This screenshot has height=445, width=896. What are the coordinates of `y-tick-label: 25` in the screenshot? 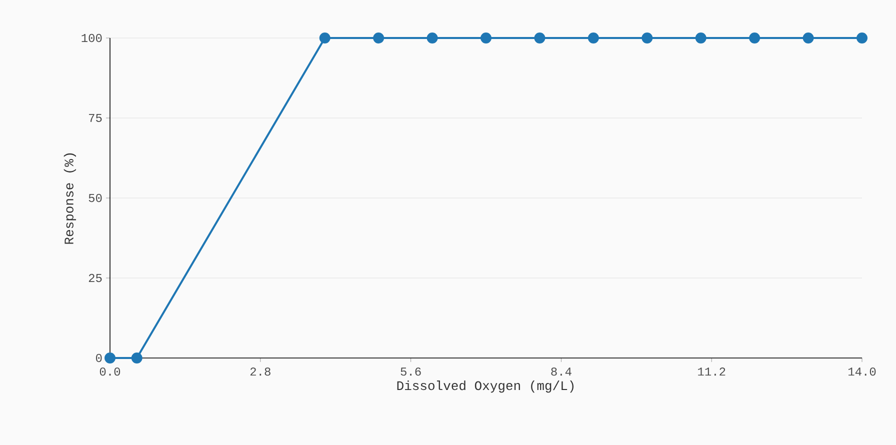 It's located at (95, 278).